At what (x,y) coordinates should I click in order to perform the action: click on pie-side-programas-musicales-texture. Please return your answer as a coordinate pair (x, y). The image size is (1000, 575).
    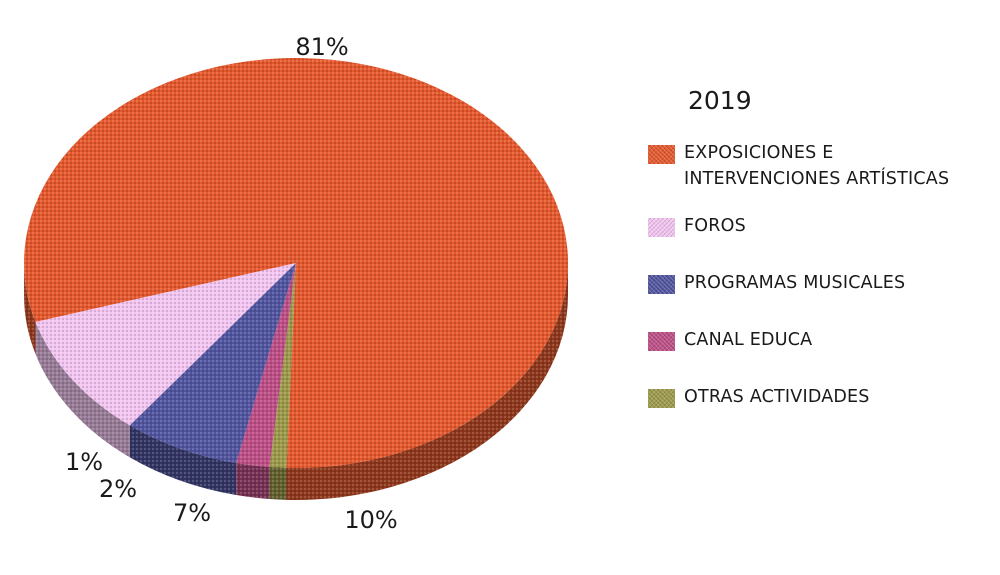
    Looking at the image, I should click on (183, 460).